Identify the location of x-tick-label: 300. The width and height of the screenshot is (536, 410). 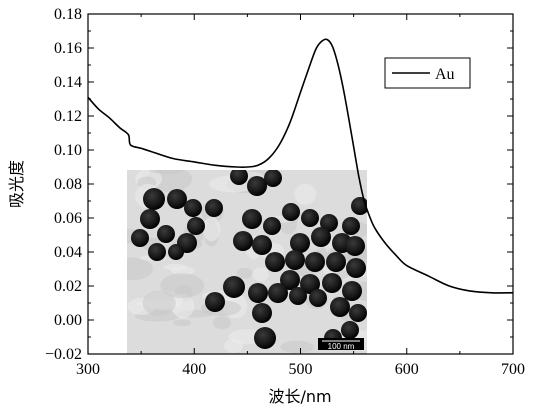
(88, 369).